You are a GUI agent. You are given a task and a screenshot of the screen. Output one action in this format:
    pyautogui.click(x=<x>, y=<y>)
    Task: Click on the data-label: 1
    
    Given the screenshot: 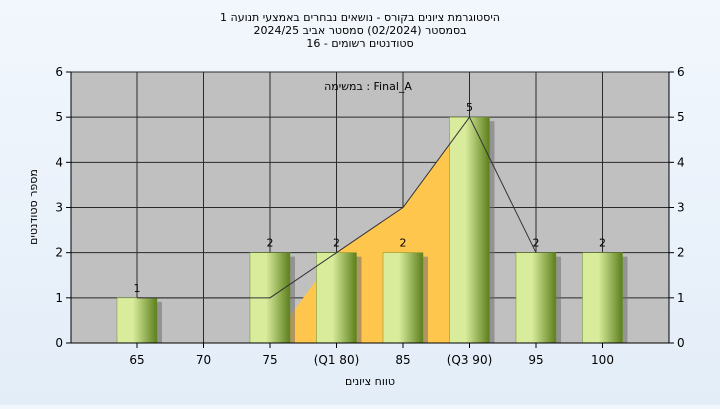 What is the action you would take?
    pyautogui.click(x=137, y=288)
    